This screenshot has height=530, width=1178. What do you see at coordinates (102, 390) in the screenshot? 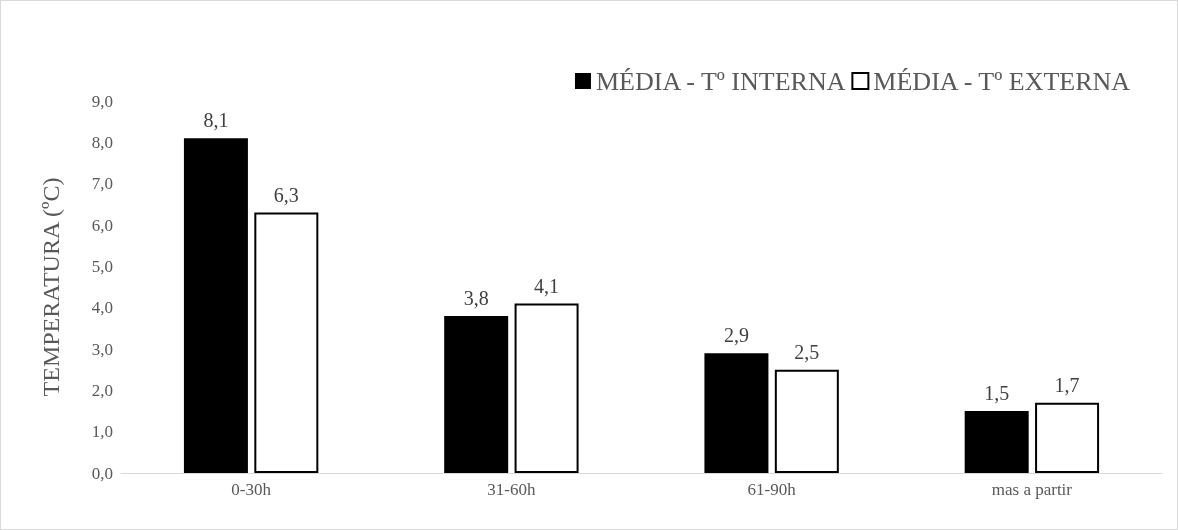
I see `y-tick-label: 2,0` at bounding box center [102, 390].